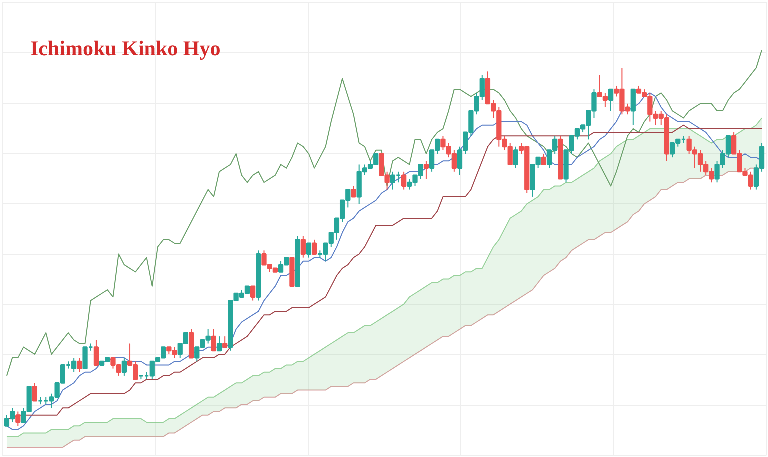 The width and height of the screenshot is (768, 457). I want to click on chart-title: Ichimoku Kinko Hyo, so click(125, 48).